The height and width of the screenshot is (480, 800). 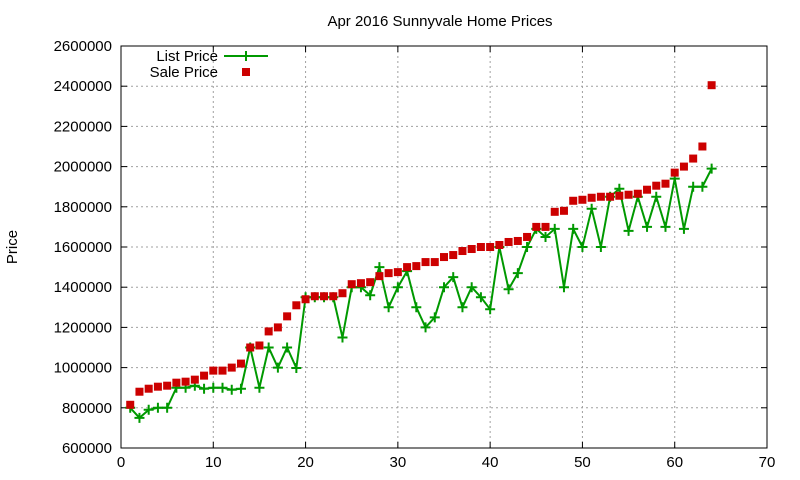 What do you see at coordinates (767, 462) in the screenshot?
I see `x-tick-label: 70` at bounding box center [767, 462].